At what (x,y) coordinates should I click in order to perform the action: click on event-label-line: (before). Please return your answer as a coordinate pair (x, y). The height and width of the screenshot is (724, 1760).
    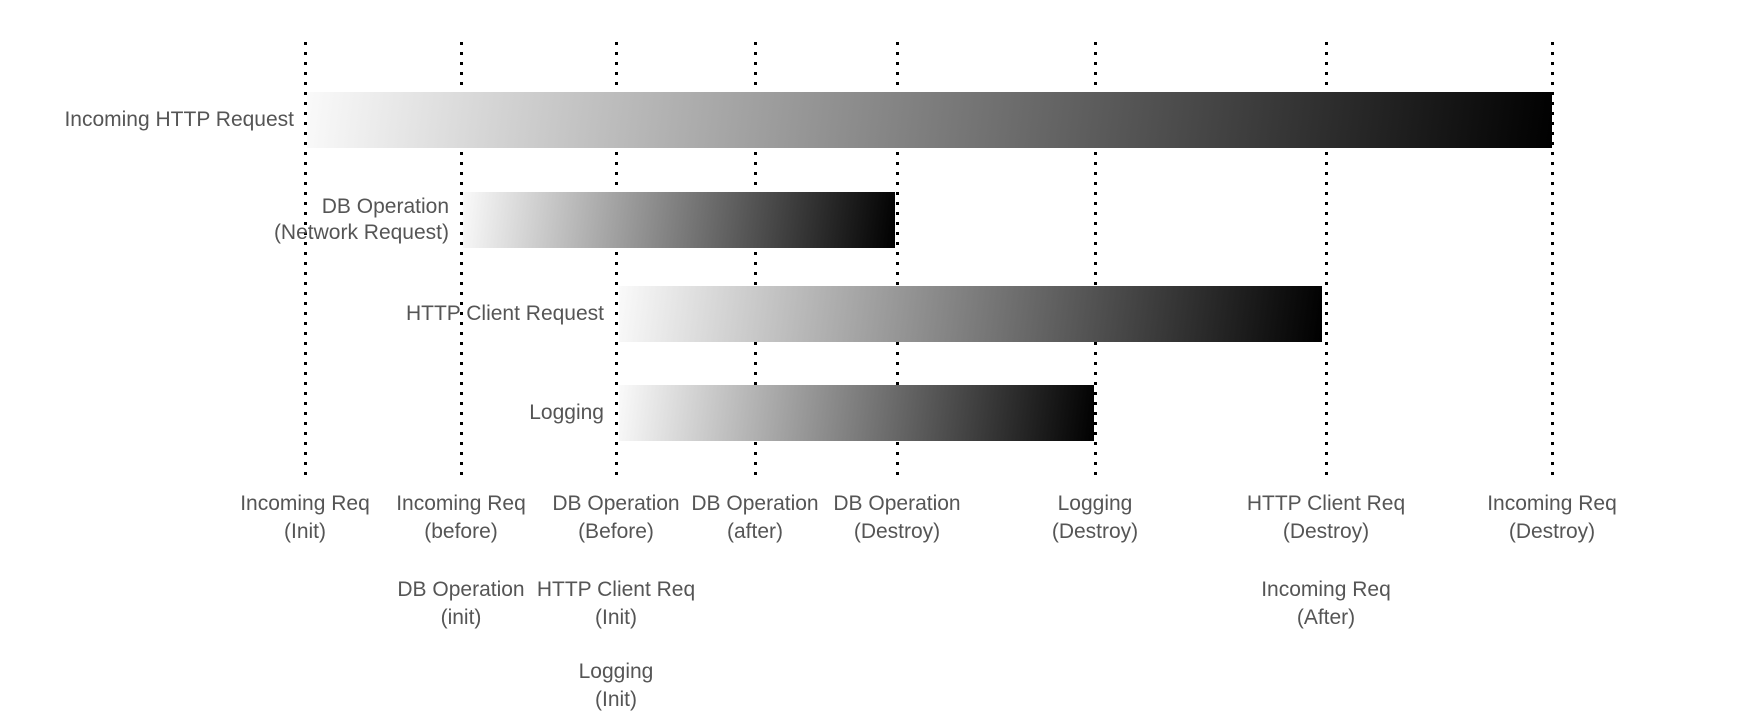
    Looking at the image, I should click on (461, 531).